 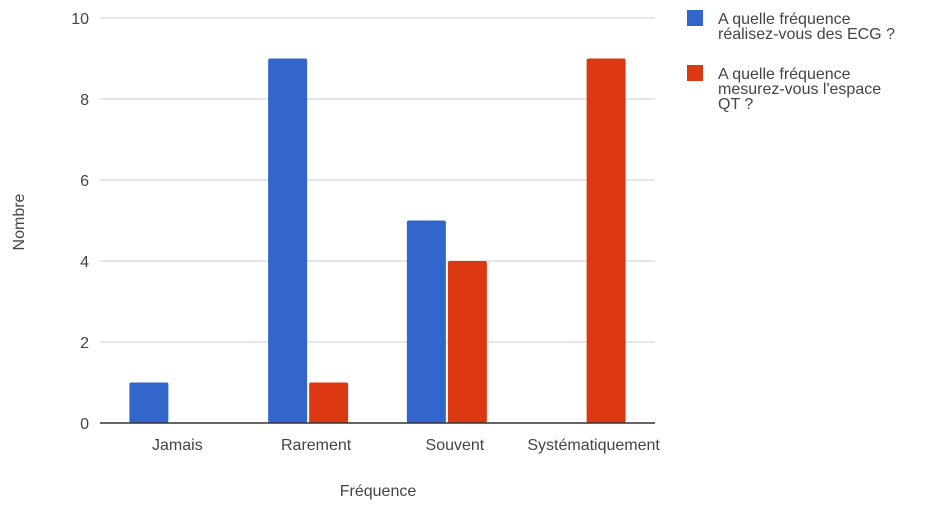 What do you see at coordinates (593, 445) in the screenshot?
I see `x-tick-label: Systématiquement` at bounding box center [593, 445].